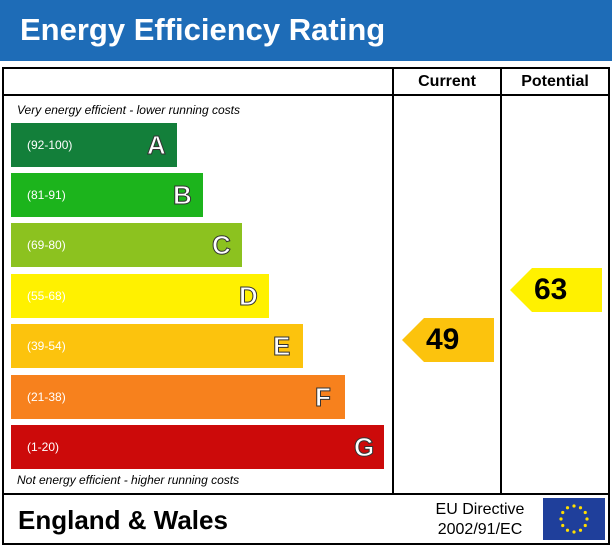 The height and width of the screenshot is (546, 612). What do you see at coordinates (281, 346) in the screenshot?
I see `band-letter-label: E` at bounding box center [281, 346].